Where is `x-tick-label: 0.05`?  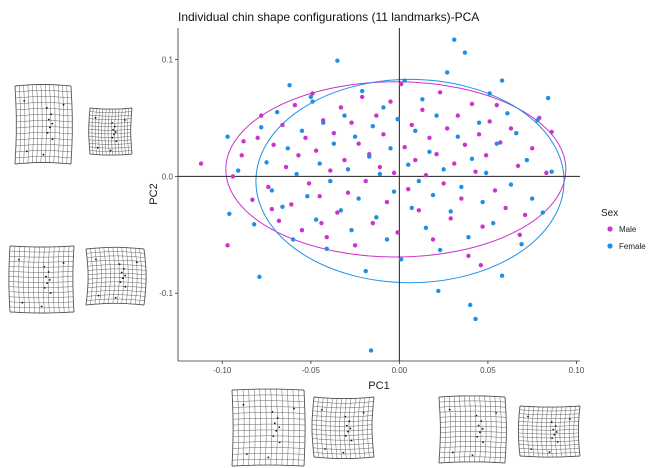
x-tick-label: 0.05 is located at coordinates (488, 370).